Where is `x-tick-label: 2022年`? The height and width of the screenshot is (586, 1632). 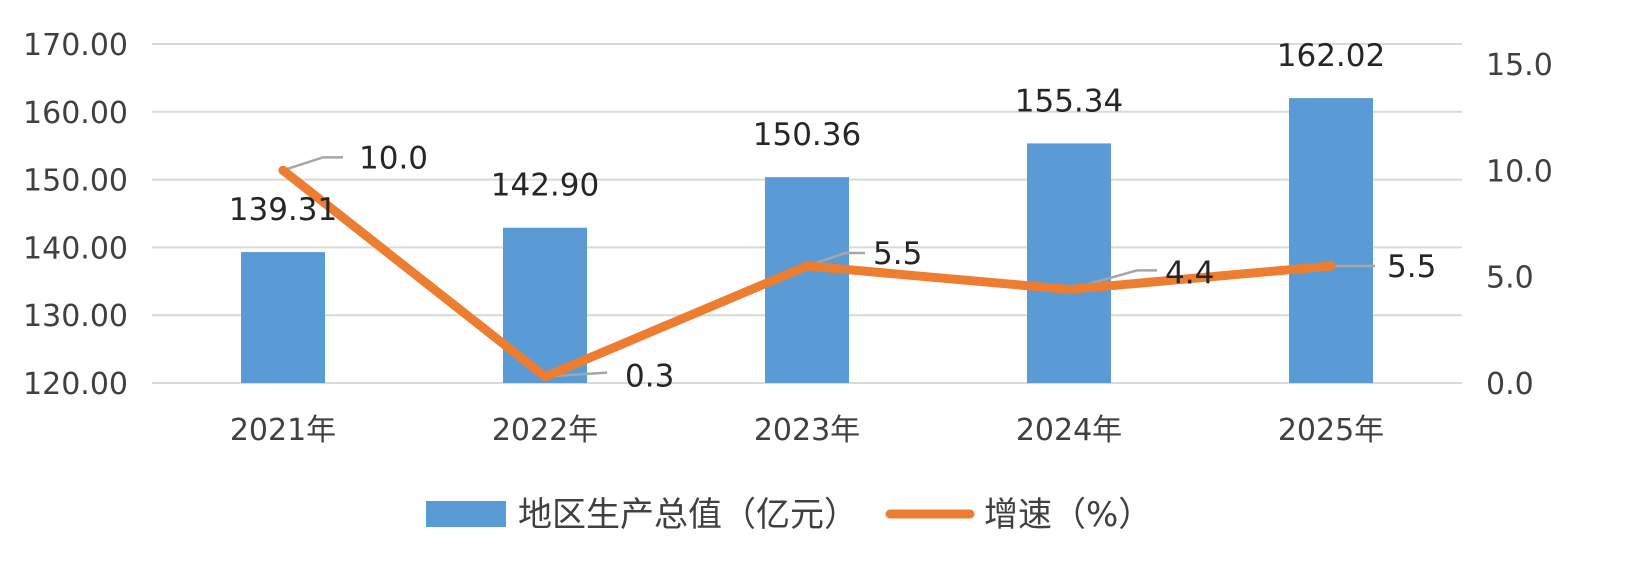
x-tick-label: 2022年 is located at coordinates (545, 430).